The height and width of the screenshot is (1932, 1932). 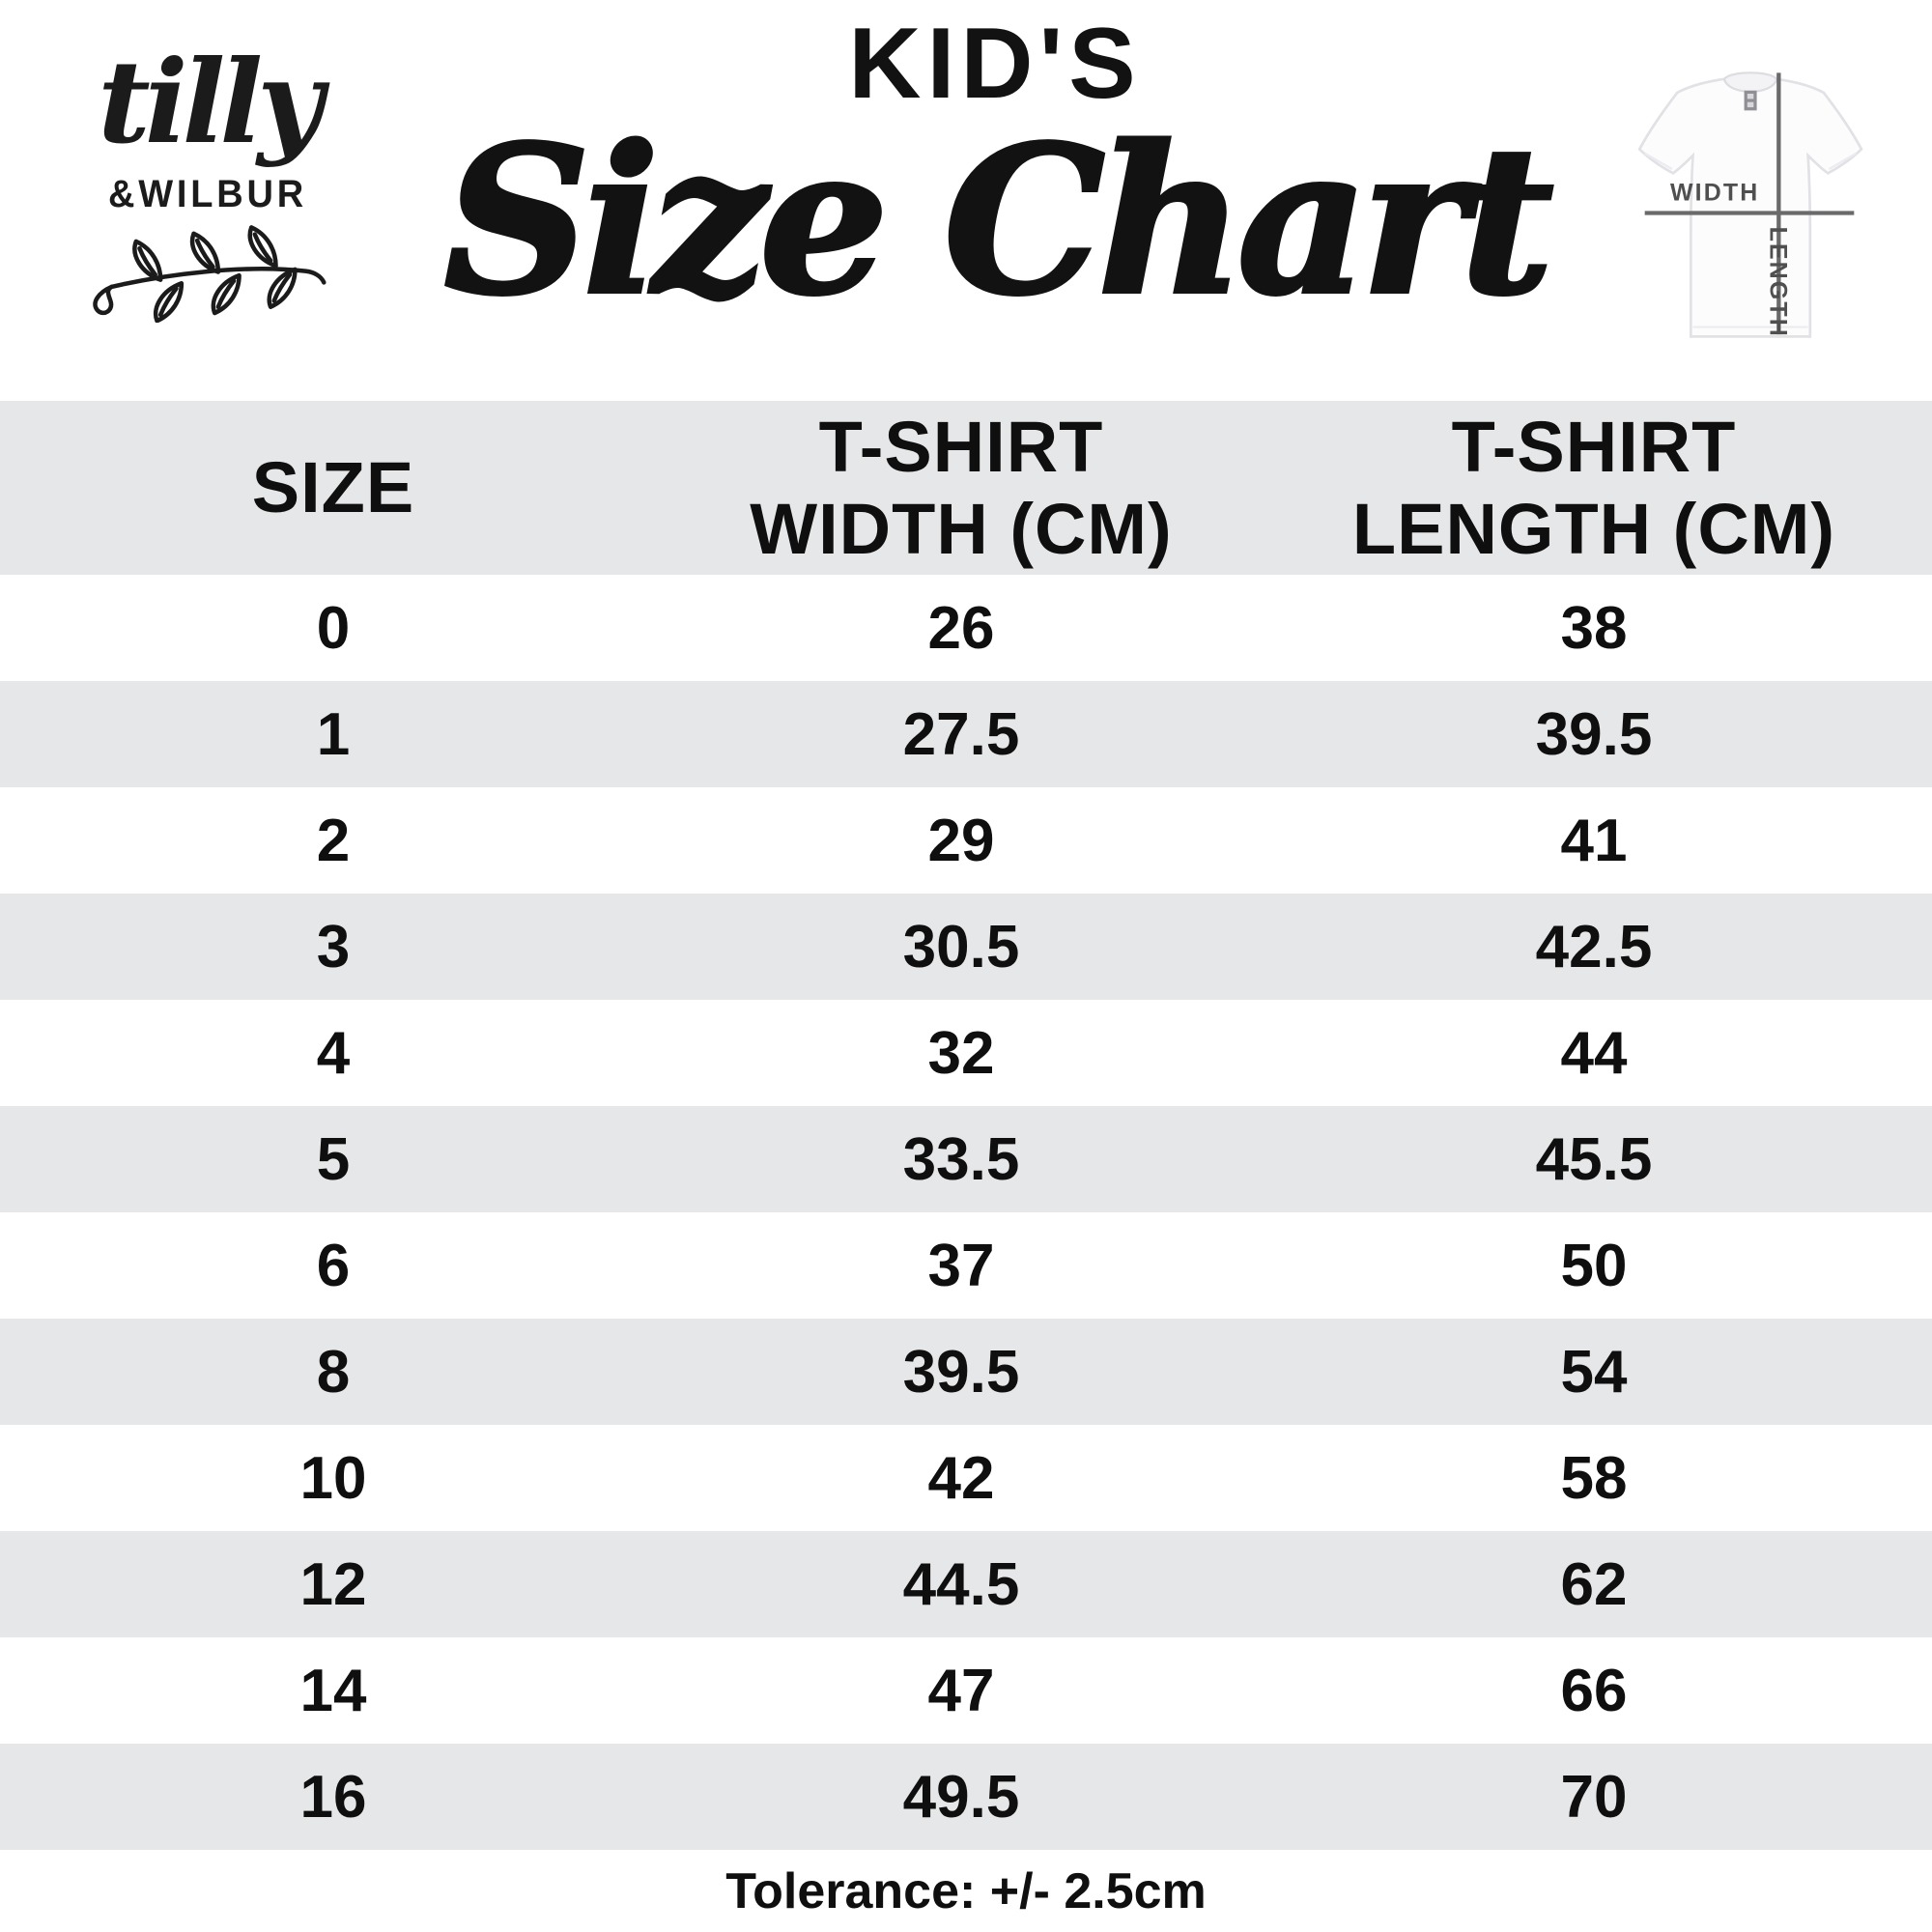 I want to click on cell-size: 8, so click(x=333, y=1372).